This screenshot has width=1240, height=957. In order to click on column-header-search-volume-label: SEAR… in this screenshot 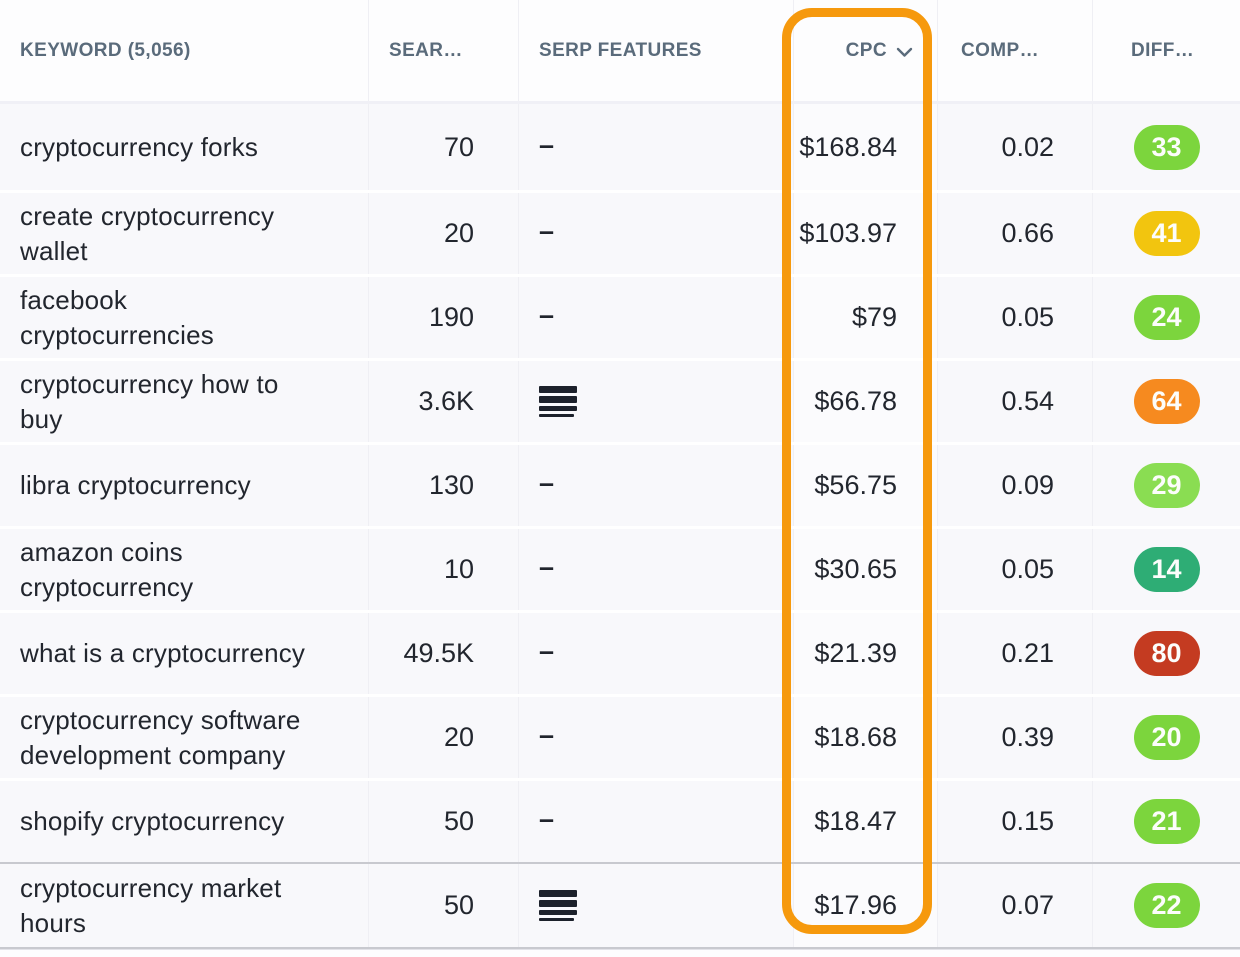, I will do `click(426, 50)`.